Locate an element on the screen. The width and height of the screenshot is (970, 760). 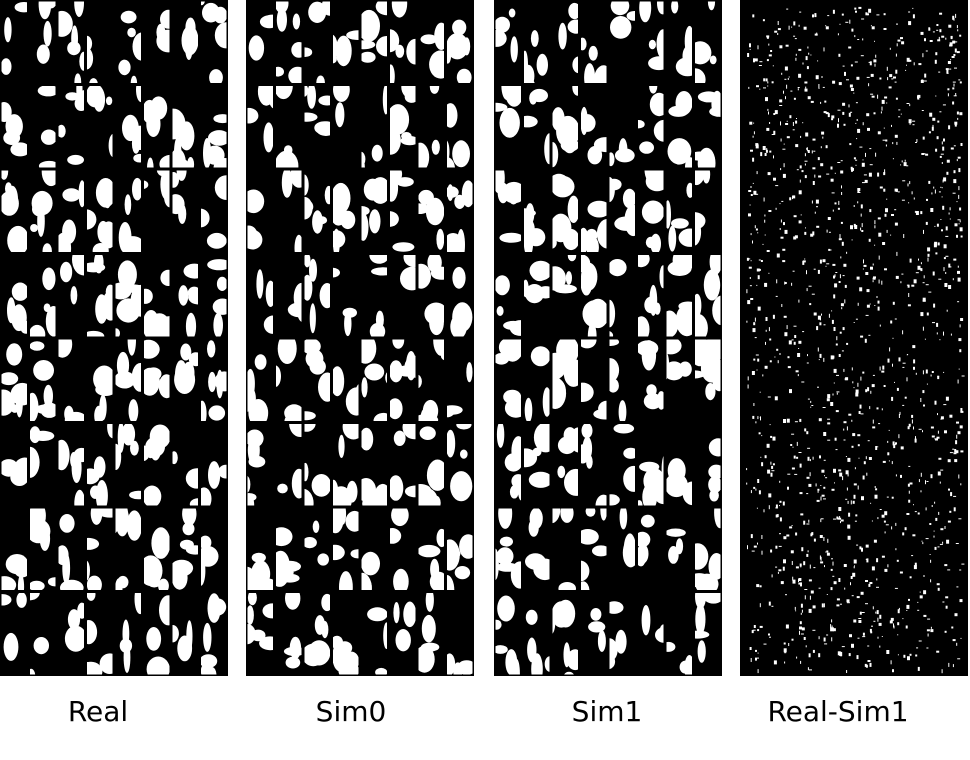
caption-real: Real is located at coordinates (98, 711).